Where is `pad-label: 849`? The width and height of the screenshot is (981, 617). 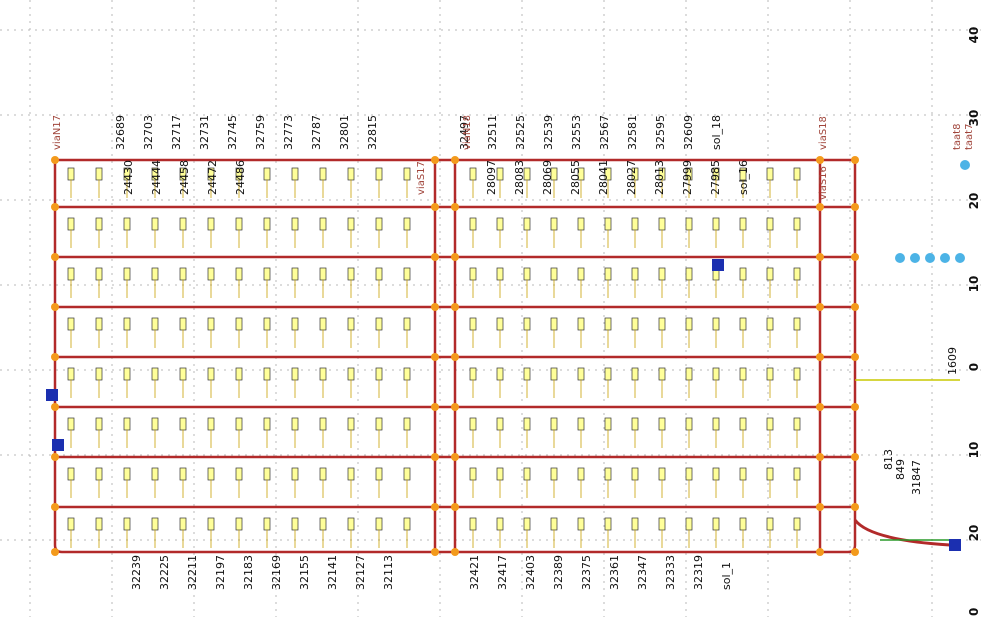
pad-label: 849 is located at coordinates (900, 469).